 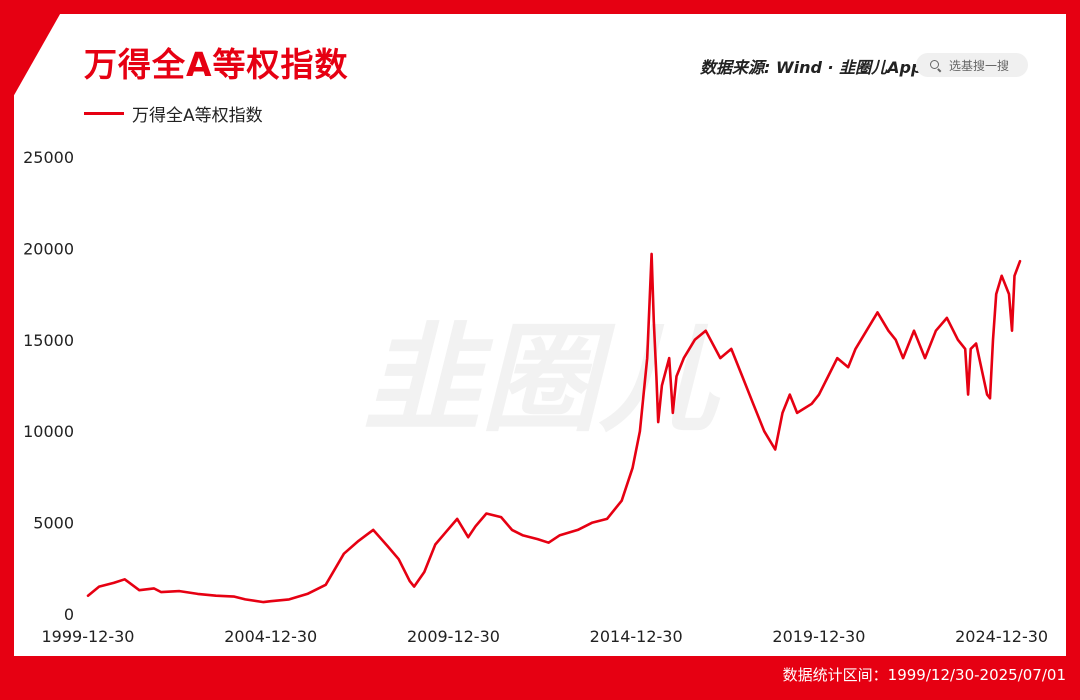 I want to click on y-tick-label: 25000, so click(x=48, y=157).